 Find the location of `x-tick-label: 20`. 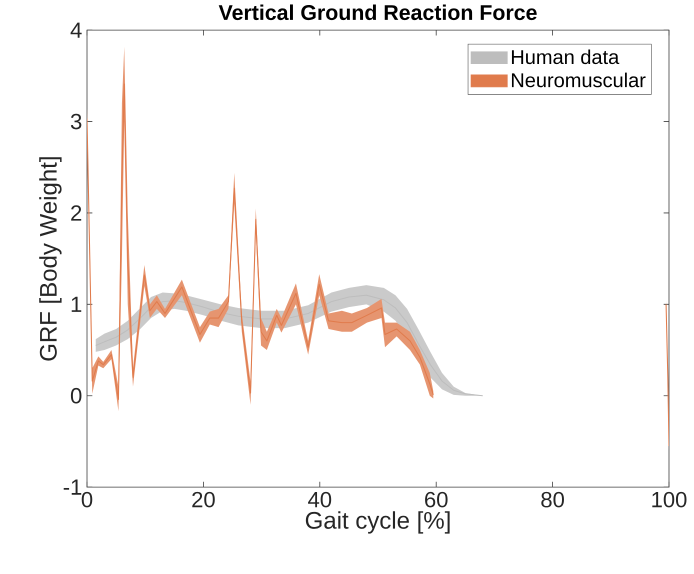

x-tick-label: 20 is located at coordinates (203, 500).